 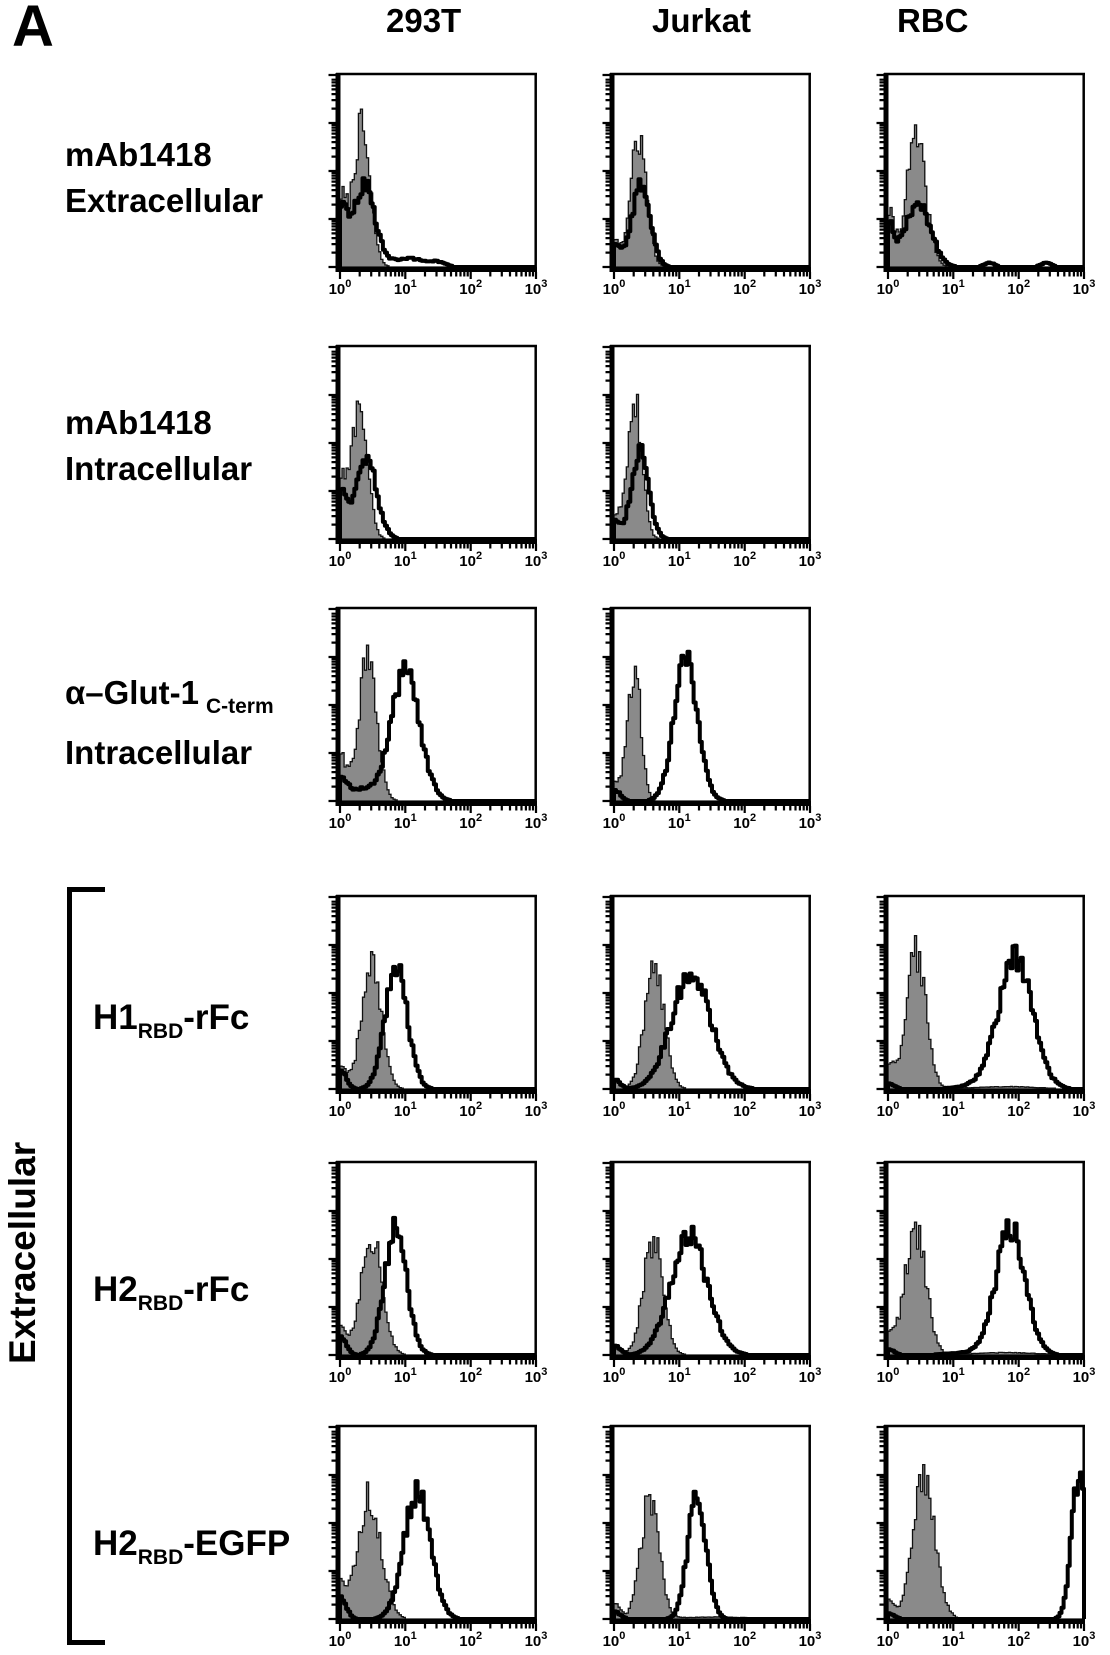 What do you see at coordinates (437, 1007) in the screenshot?
I see `histogram-panel-row3-col0: 10⁰ 10¹ 10² 10³` at bounding box center [437, 1007].